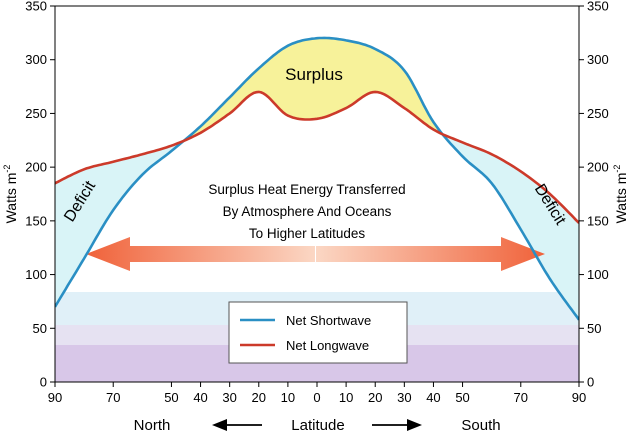 This screenshot has width=638, height=436. I want to click on y-axis-label-right: Watts m-2, so click(620, 194).